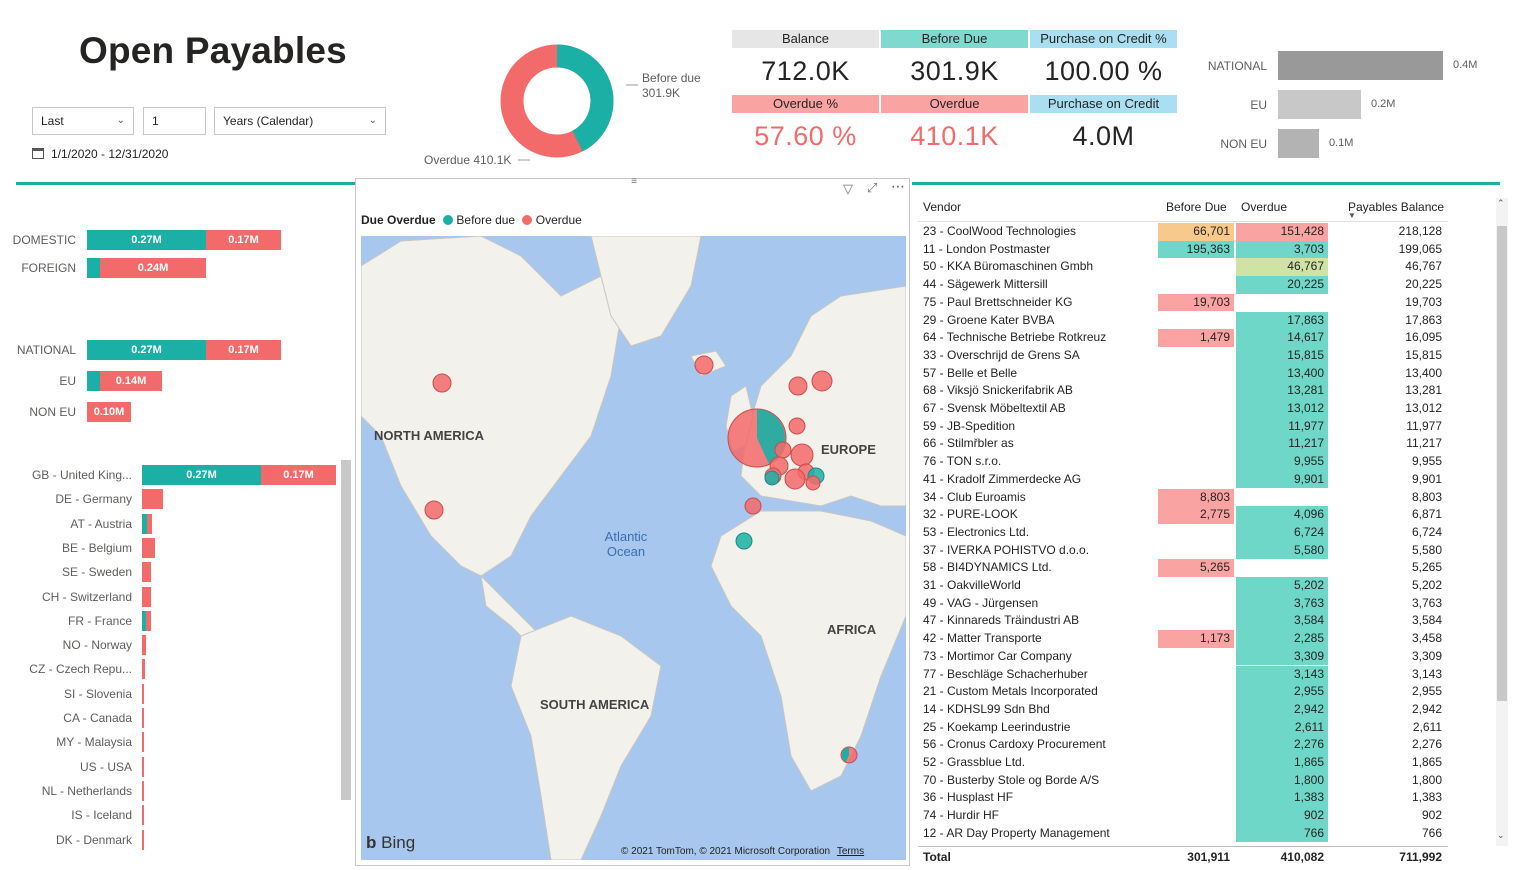 Image resolution: width=1518 pixels, height=870 pixels. I want to click on header-before-due: Before Due, so click(1196, 207).